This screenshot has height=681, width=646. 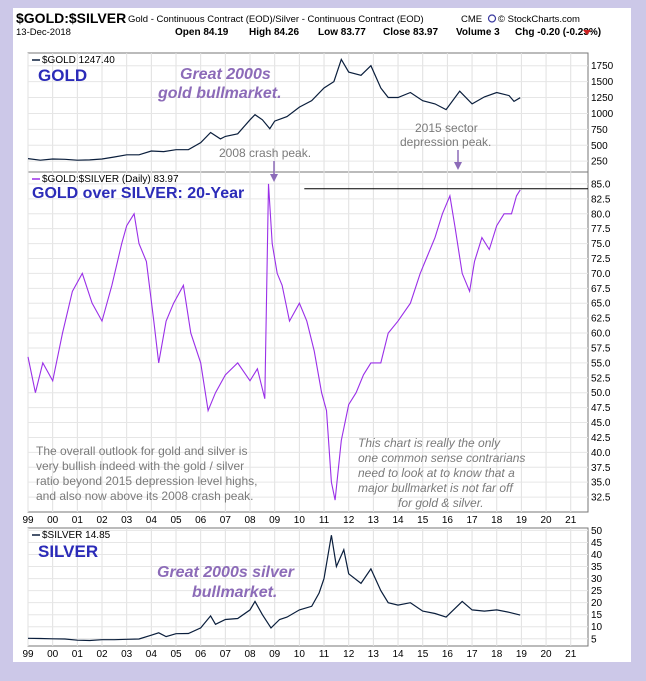 What do you see at coordinates (349, 654) in the screenshot?
I see `x-tick-label: 12` at bounding box center [349, 654].